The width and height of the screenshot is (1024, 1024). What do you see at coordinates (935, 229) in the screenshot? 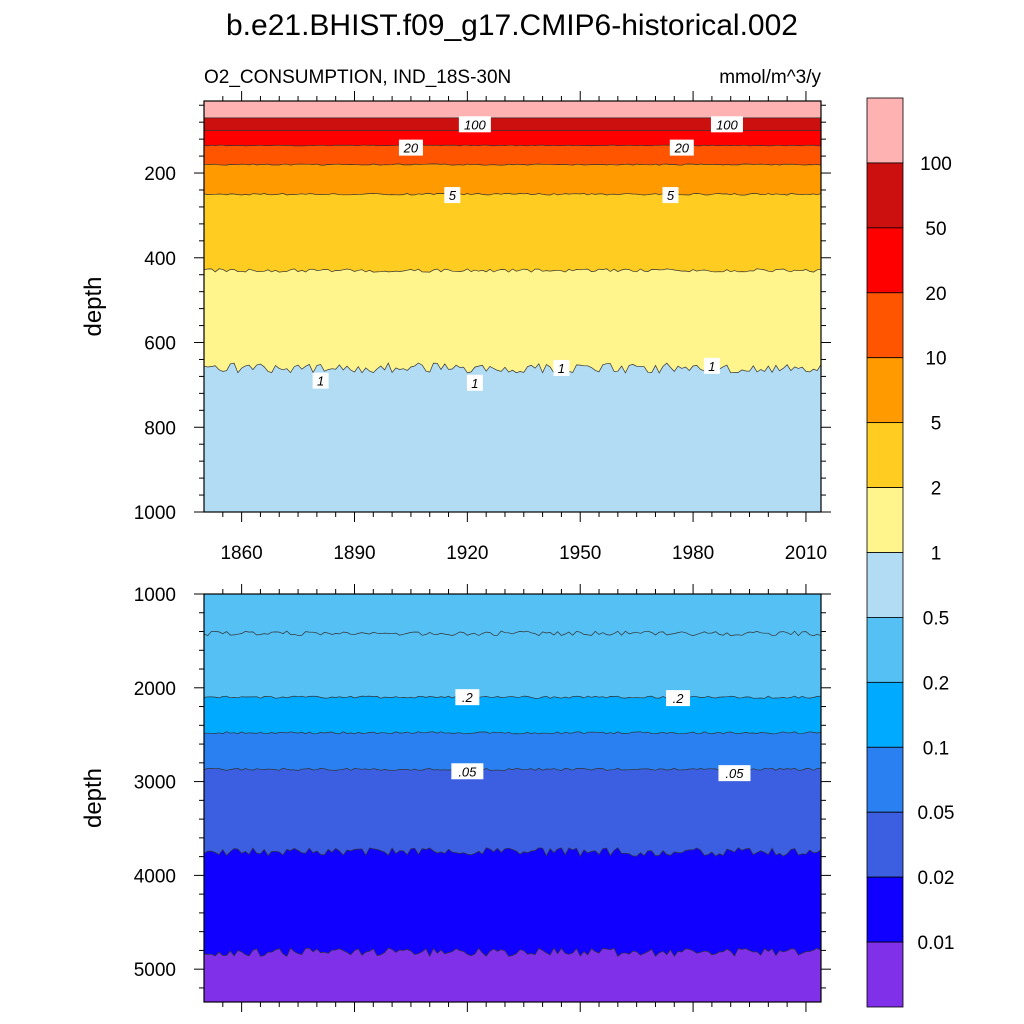
I see `colorbar-label: 50` at bounding box center [935, 229].